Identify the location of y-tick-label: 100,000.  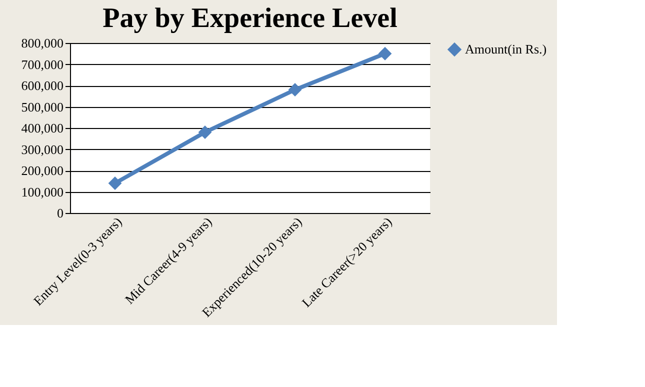
(42, 192).